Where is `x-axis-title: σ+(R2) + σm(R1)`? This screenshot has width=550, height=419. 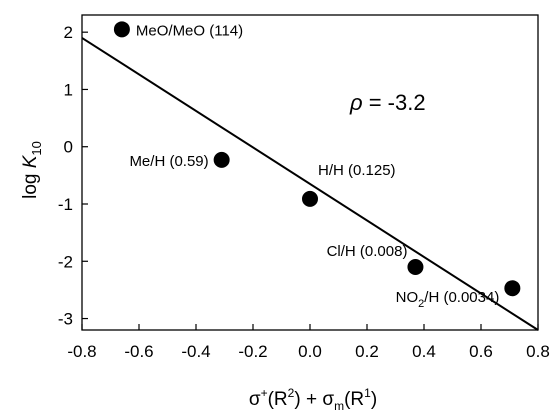 x-axis-title: σ+(R2) + σm(R1) is located at coordinates (313, 399).